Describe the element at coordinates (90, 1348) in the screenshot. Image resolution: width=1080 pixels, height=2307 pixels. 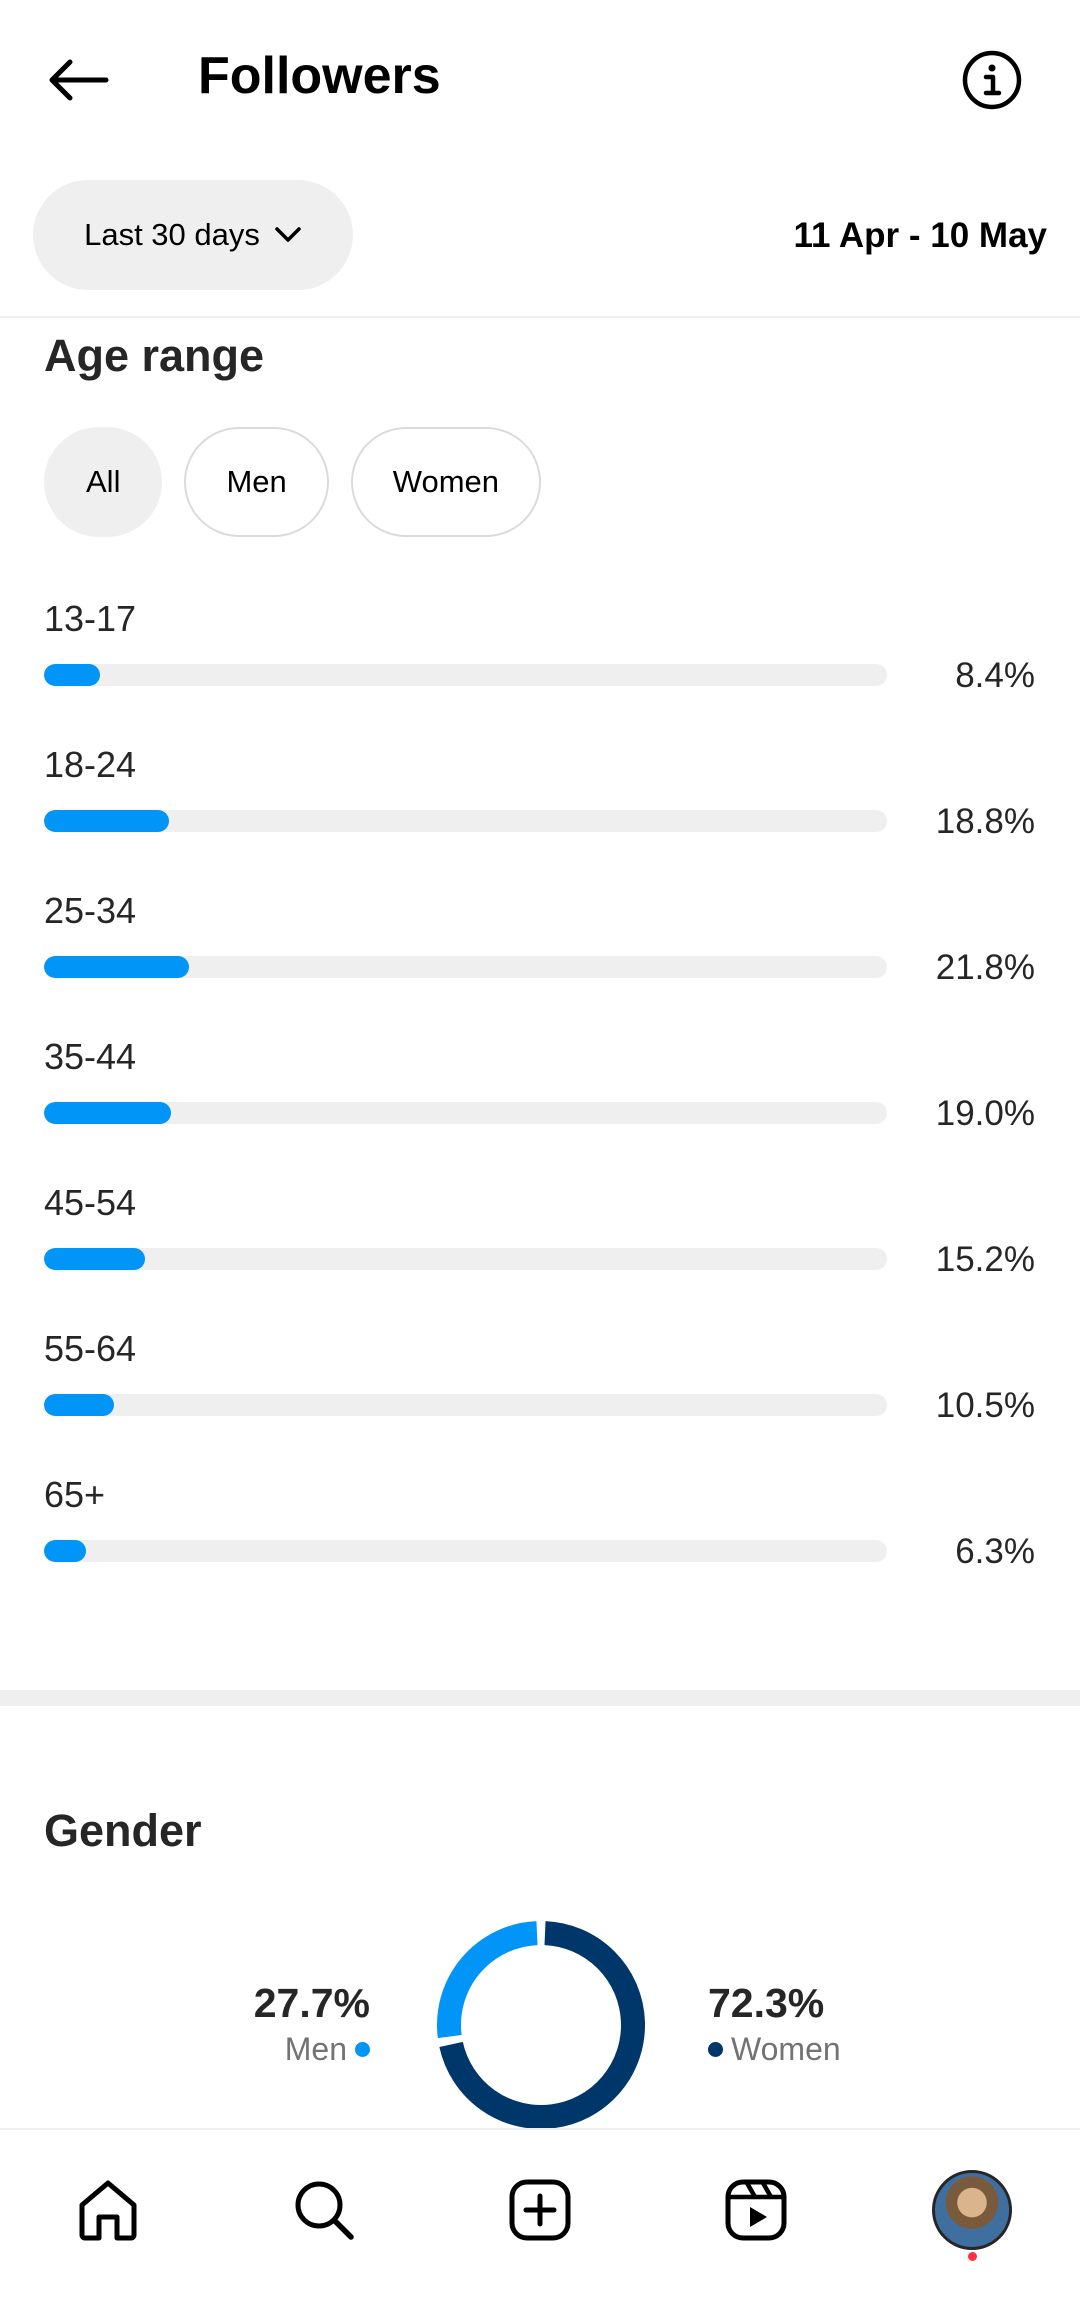
I see `age-label: 55-64` at that location.